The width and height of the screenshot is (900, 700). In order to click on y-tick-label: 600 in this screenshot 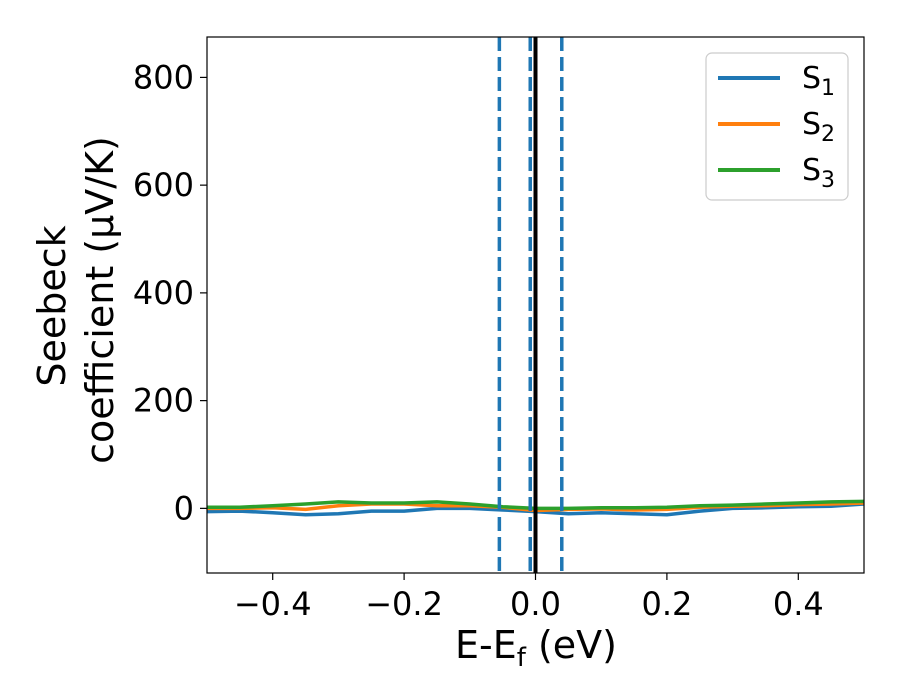, I will do `click(163, 185)`.